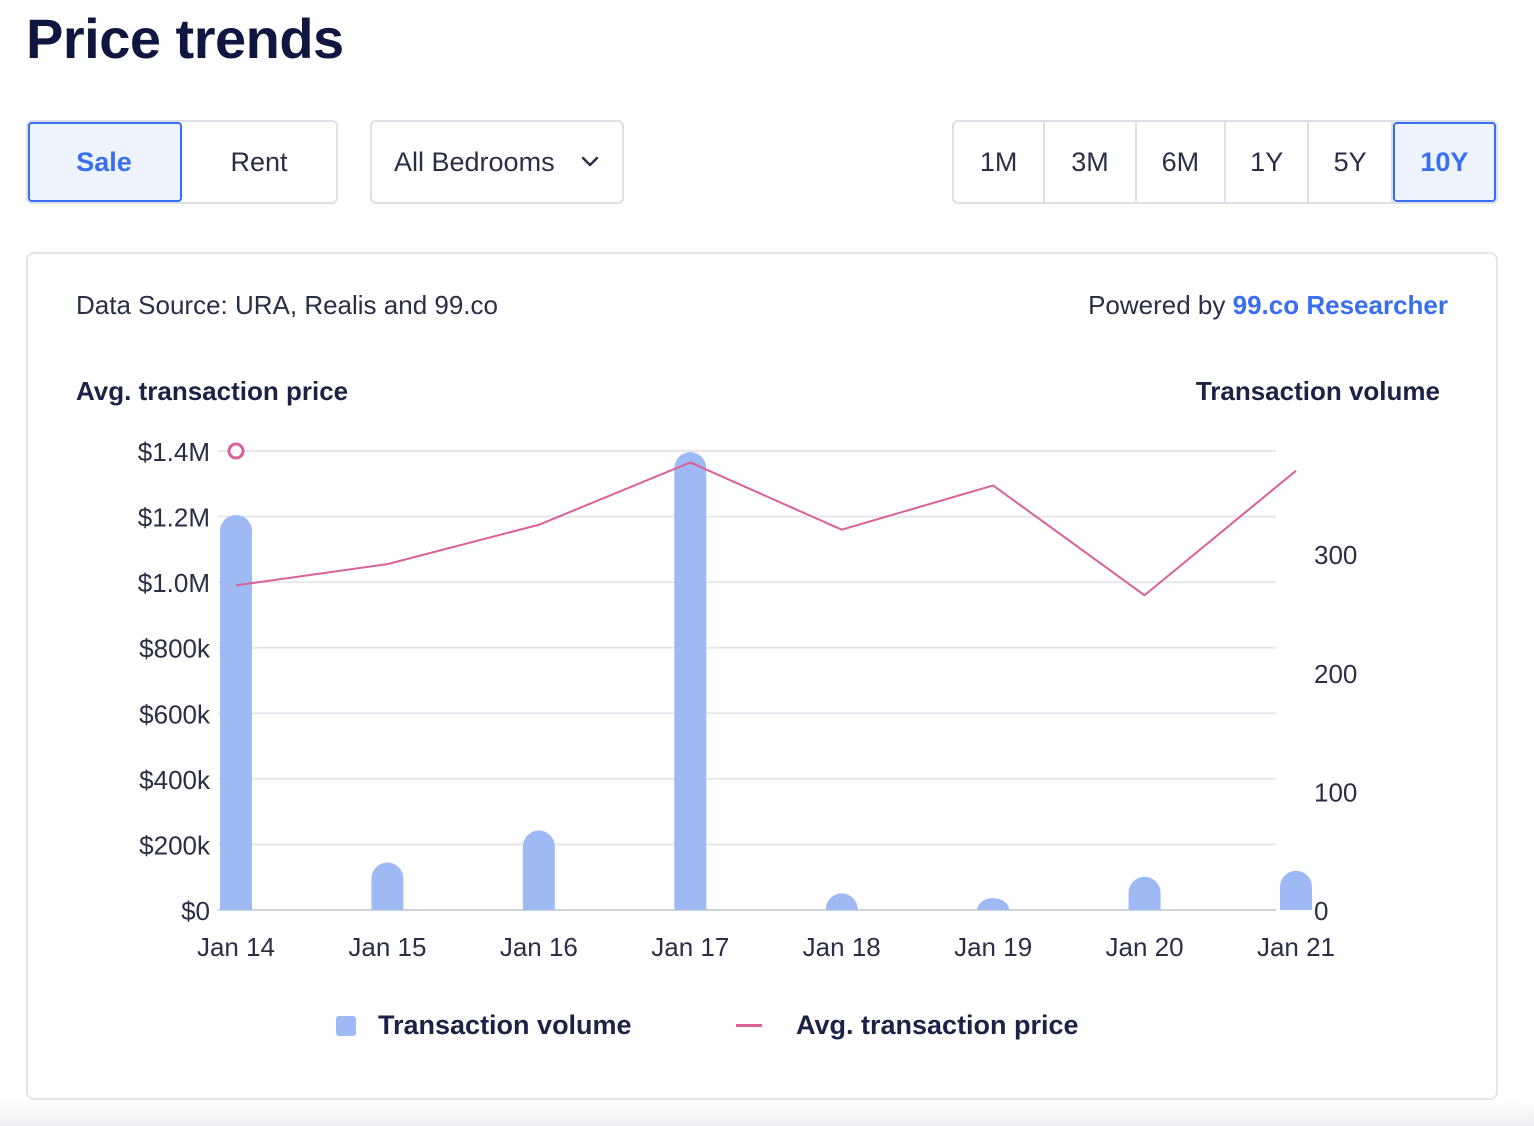  What do you see at coordinates (346, 1025) in the screenshot?
I see `legend-swatch-volume` at bounding box center [346, 1025].